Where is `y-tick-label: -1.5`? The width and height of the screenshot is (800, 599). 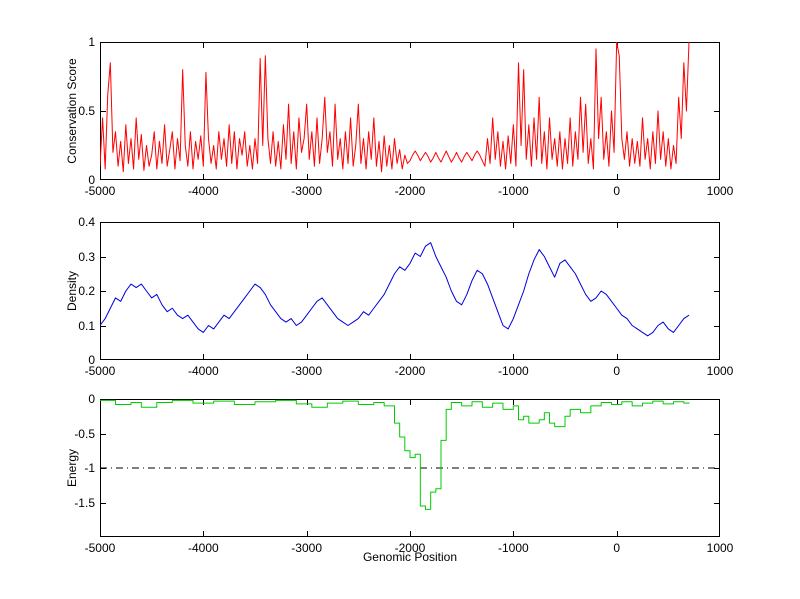
y-tick-label: -1.5 is located at coordinates (84, 502).